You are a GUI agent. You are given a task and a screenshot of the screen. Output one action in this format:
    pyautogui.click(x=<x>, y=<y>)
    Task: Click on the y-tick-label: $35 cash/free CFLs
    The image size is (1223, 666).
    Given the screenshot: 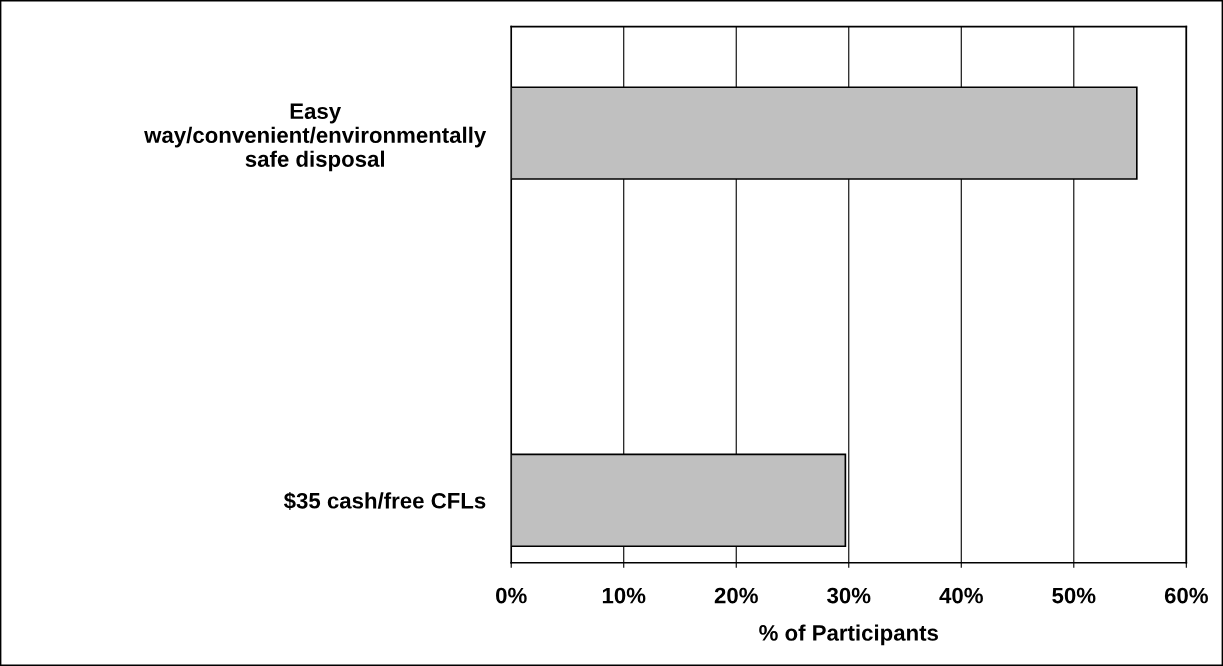 What is the action you would take?
    pyautogui.click(x=384, y=501)
    